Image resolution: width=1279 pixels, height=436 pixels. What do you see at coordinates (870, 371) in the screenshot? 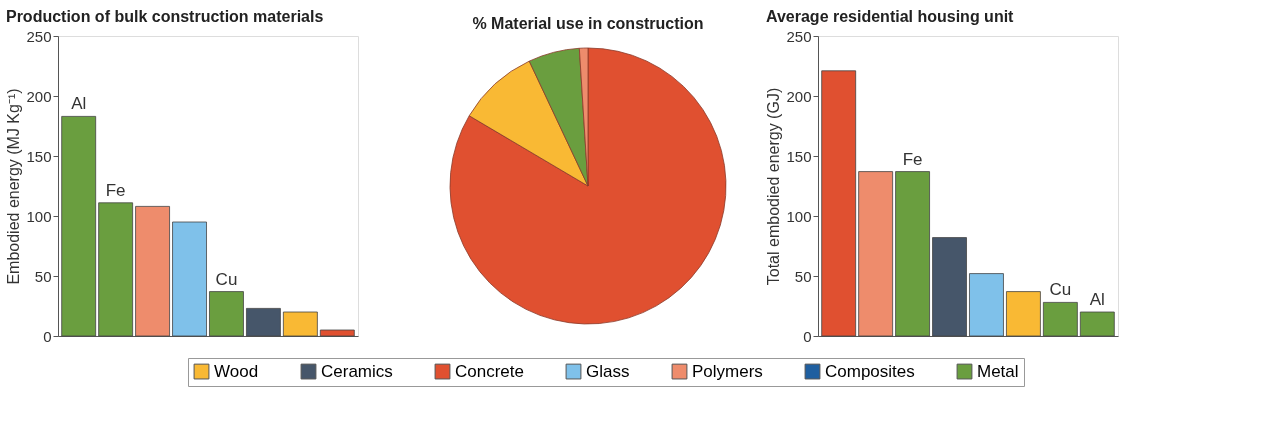
I see `legend-label: Composites` at bounding box center [870, 371].